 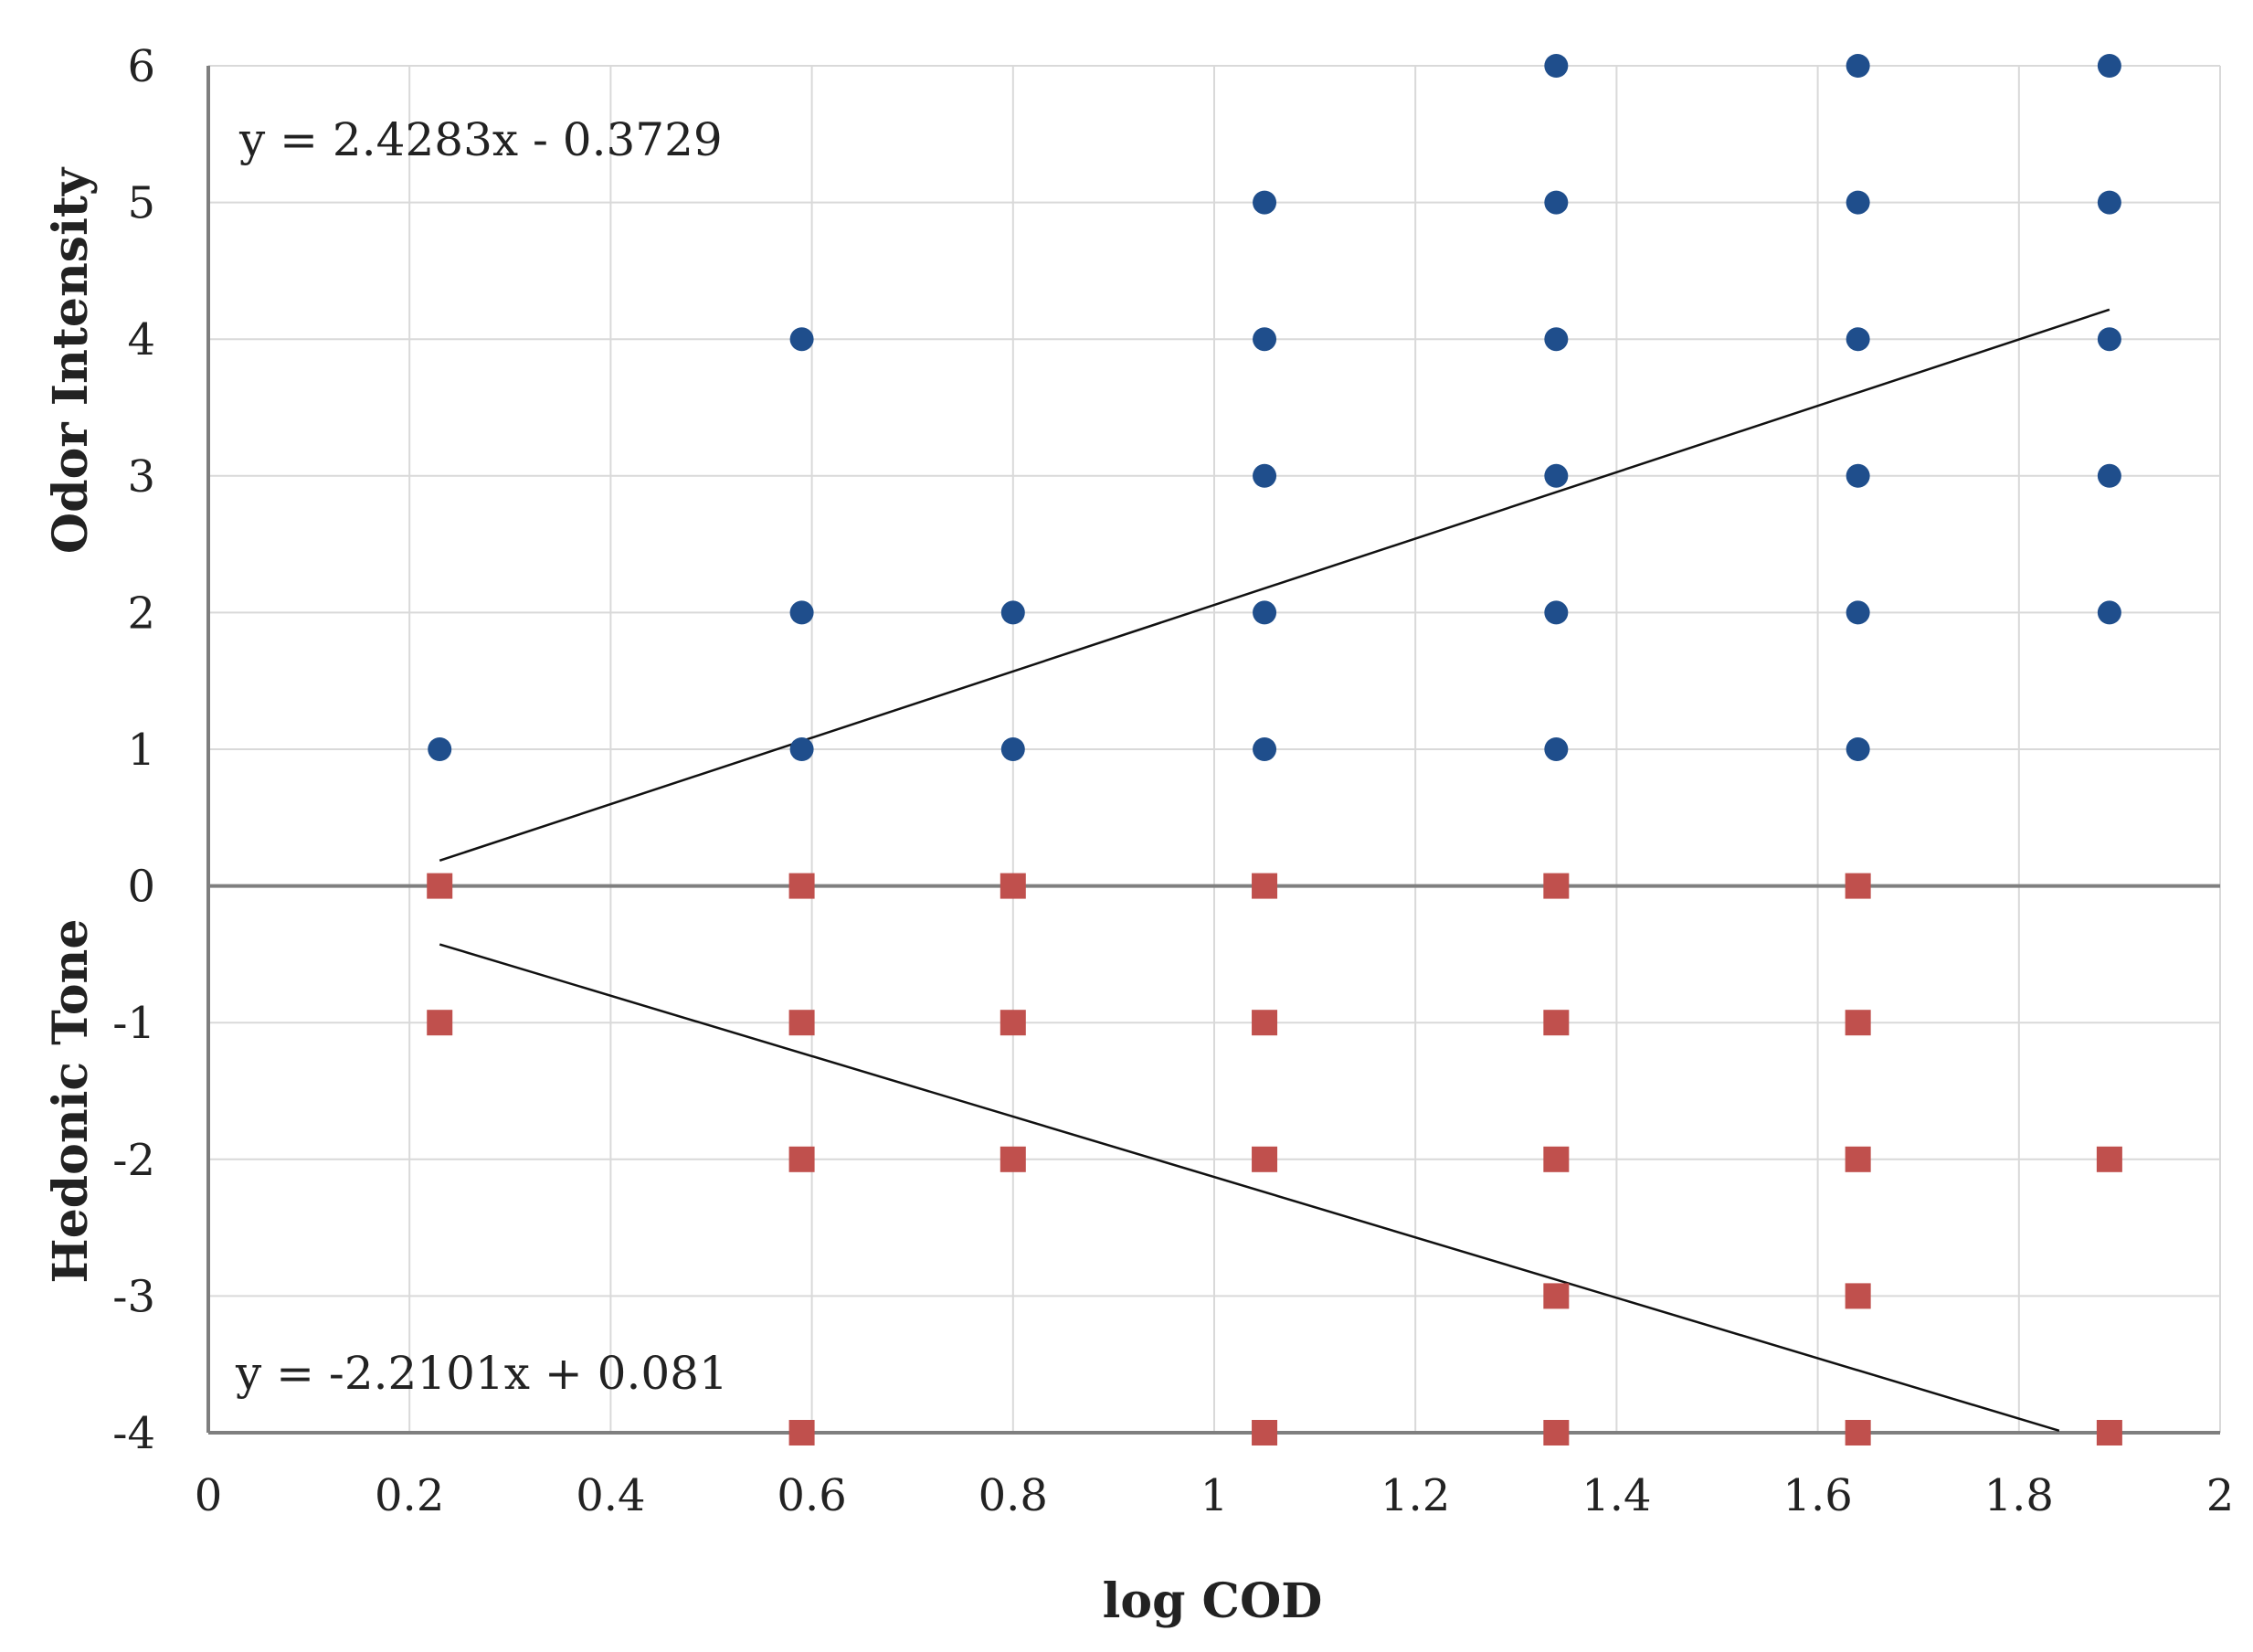 I want to click on trendline-equation-hedonic-tone: y = -2.2101x + 0.081, so click(x=482, y=1374).